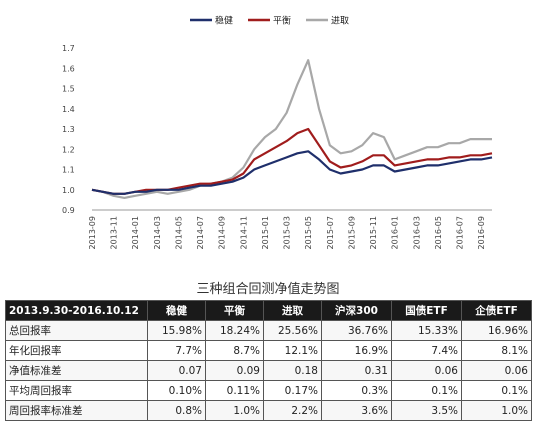 The height and width of the screenshot is (421, 536). Describe the element at coordinates (176, 390) in the screenshot. I see `table-cell: 0.10%` at that location.